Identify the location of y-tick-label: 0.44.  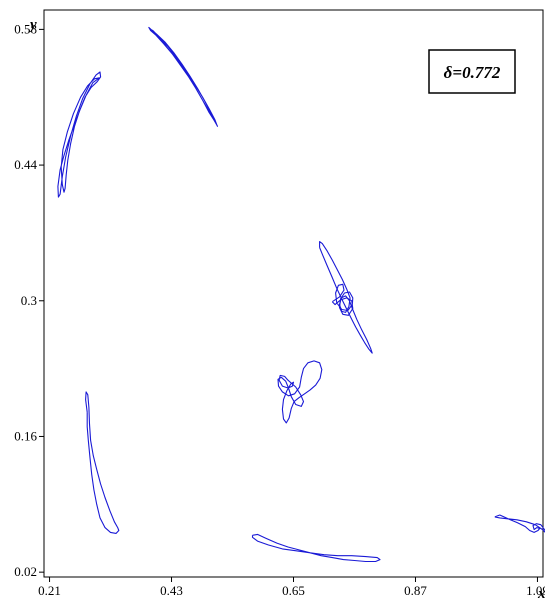
(25, 164).